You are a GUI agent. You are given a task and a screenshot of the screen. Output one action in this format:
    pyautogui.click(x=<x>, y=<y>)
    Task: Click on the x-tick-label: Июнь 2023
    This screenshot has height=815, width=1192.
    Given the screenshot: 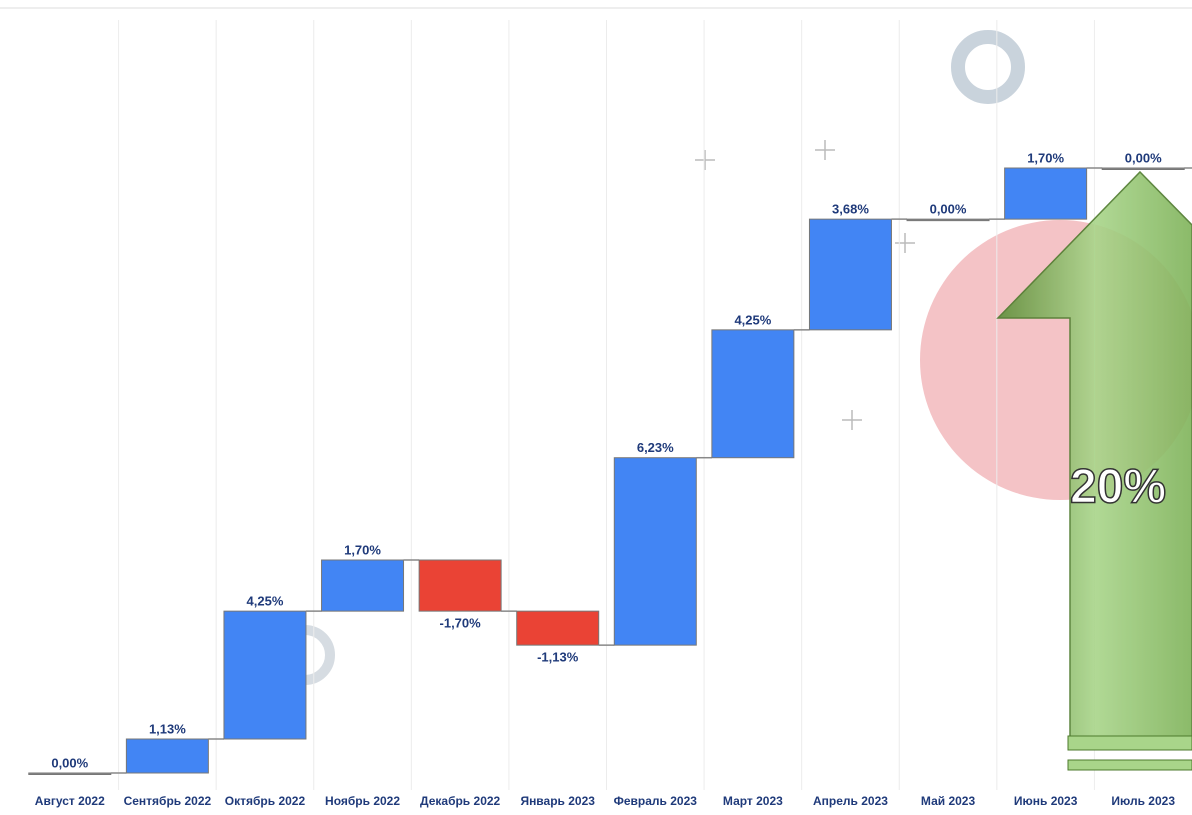 What is the action you would take?
    pyautogui.click(x=1046, y=801)
    